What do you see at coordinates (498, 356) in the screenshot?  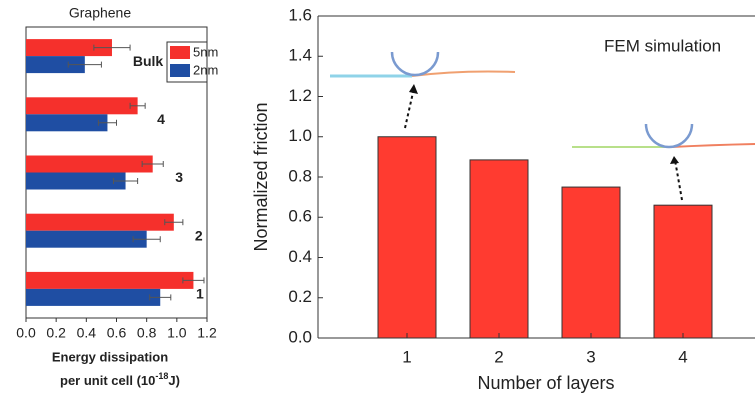 I see `x-tick-label: 2` at bounding box center [498, 356].